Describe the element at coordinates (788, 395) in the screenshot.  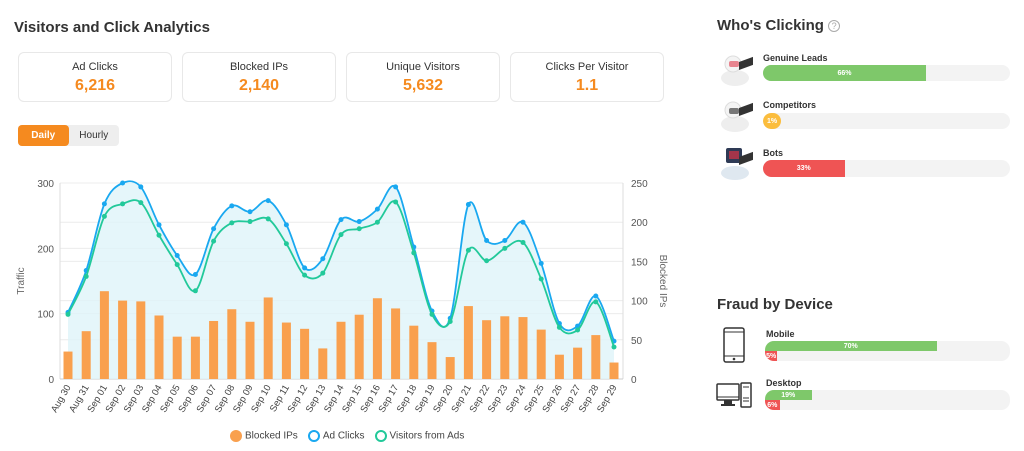
I see `desktop-total-fill: 19%` at that location.